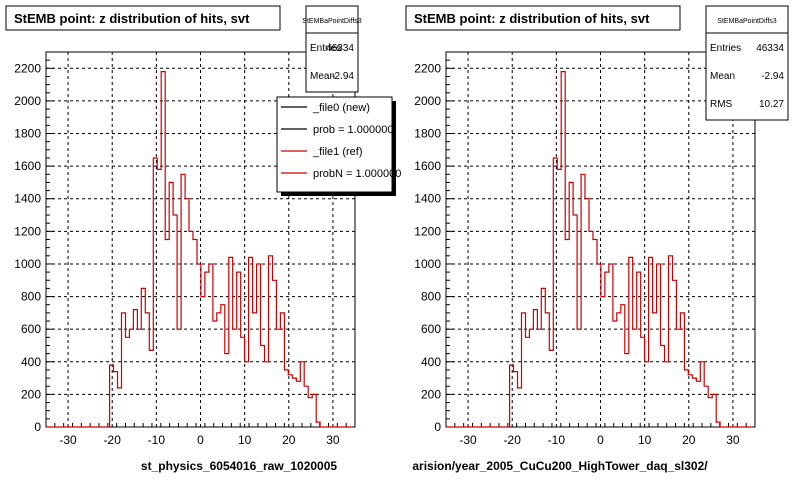 This screenshot has width=800, height=480. Describe the element at coordinates (341, 108) in the screenshot. I see `legend-entry: _file0 (new)` at that location.